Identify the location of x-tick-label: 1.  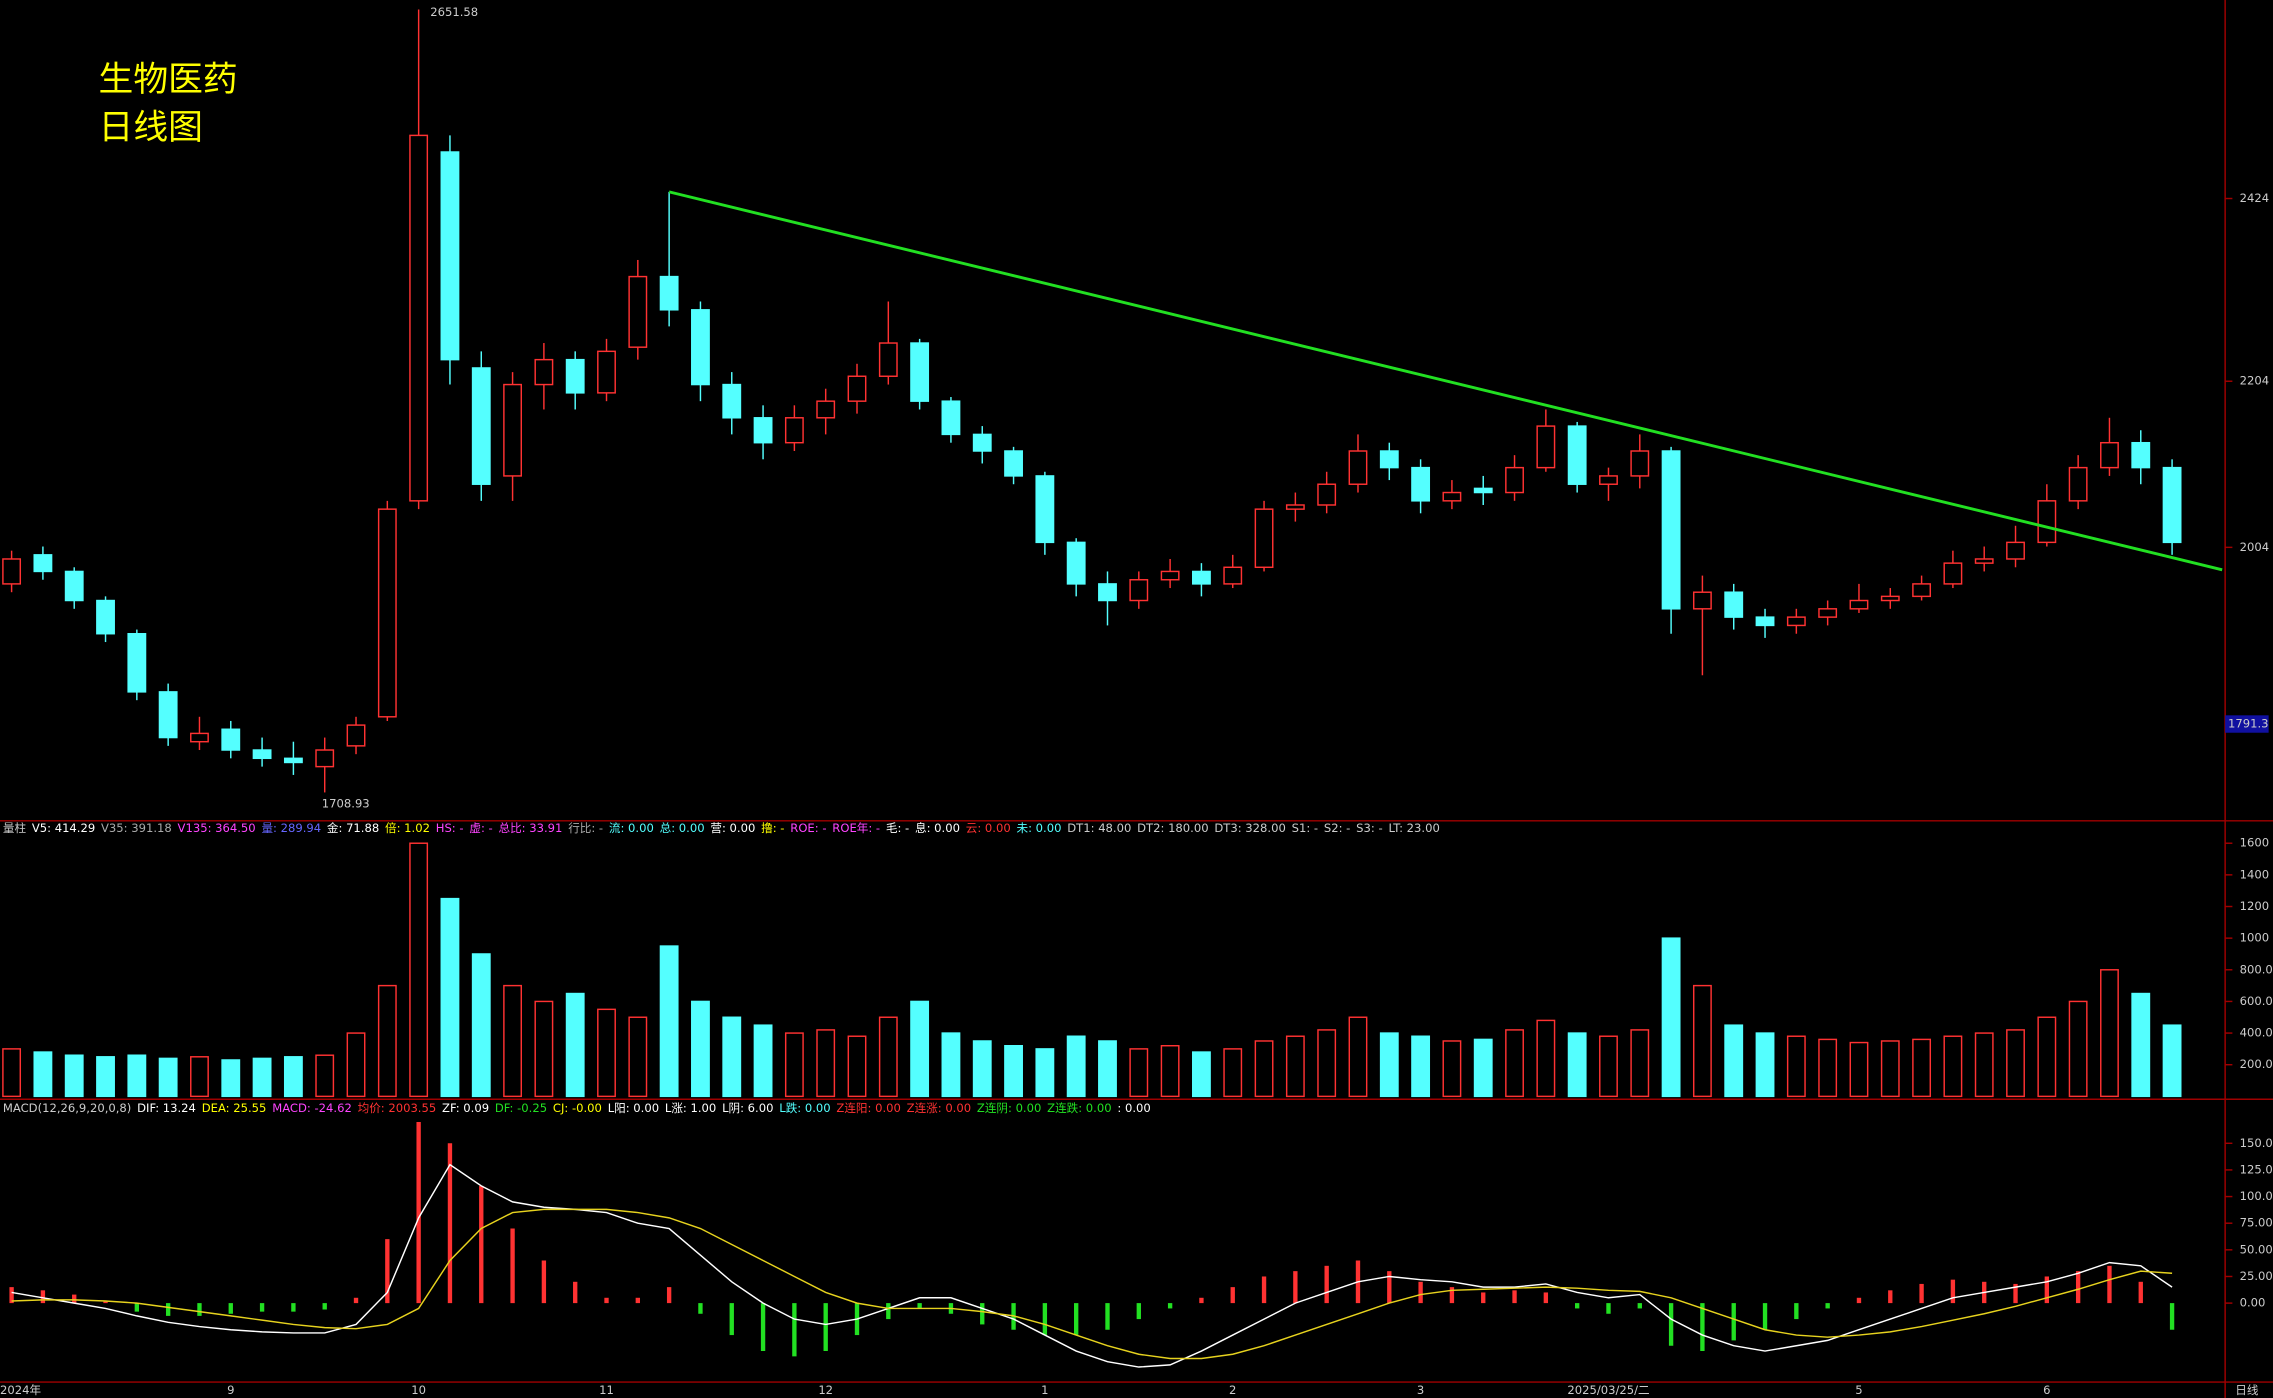
(1044, 1390).